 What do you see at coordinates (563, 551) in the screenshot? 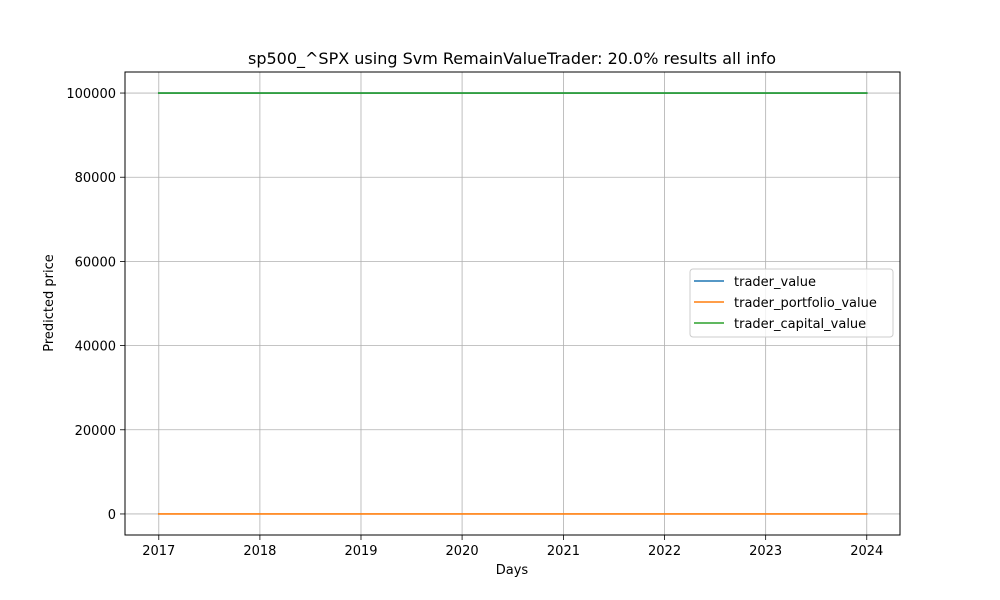
I see `x-tick-label: 2021` at bounding box center [563, 551].